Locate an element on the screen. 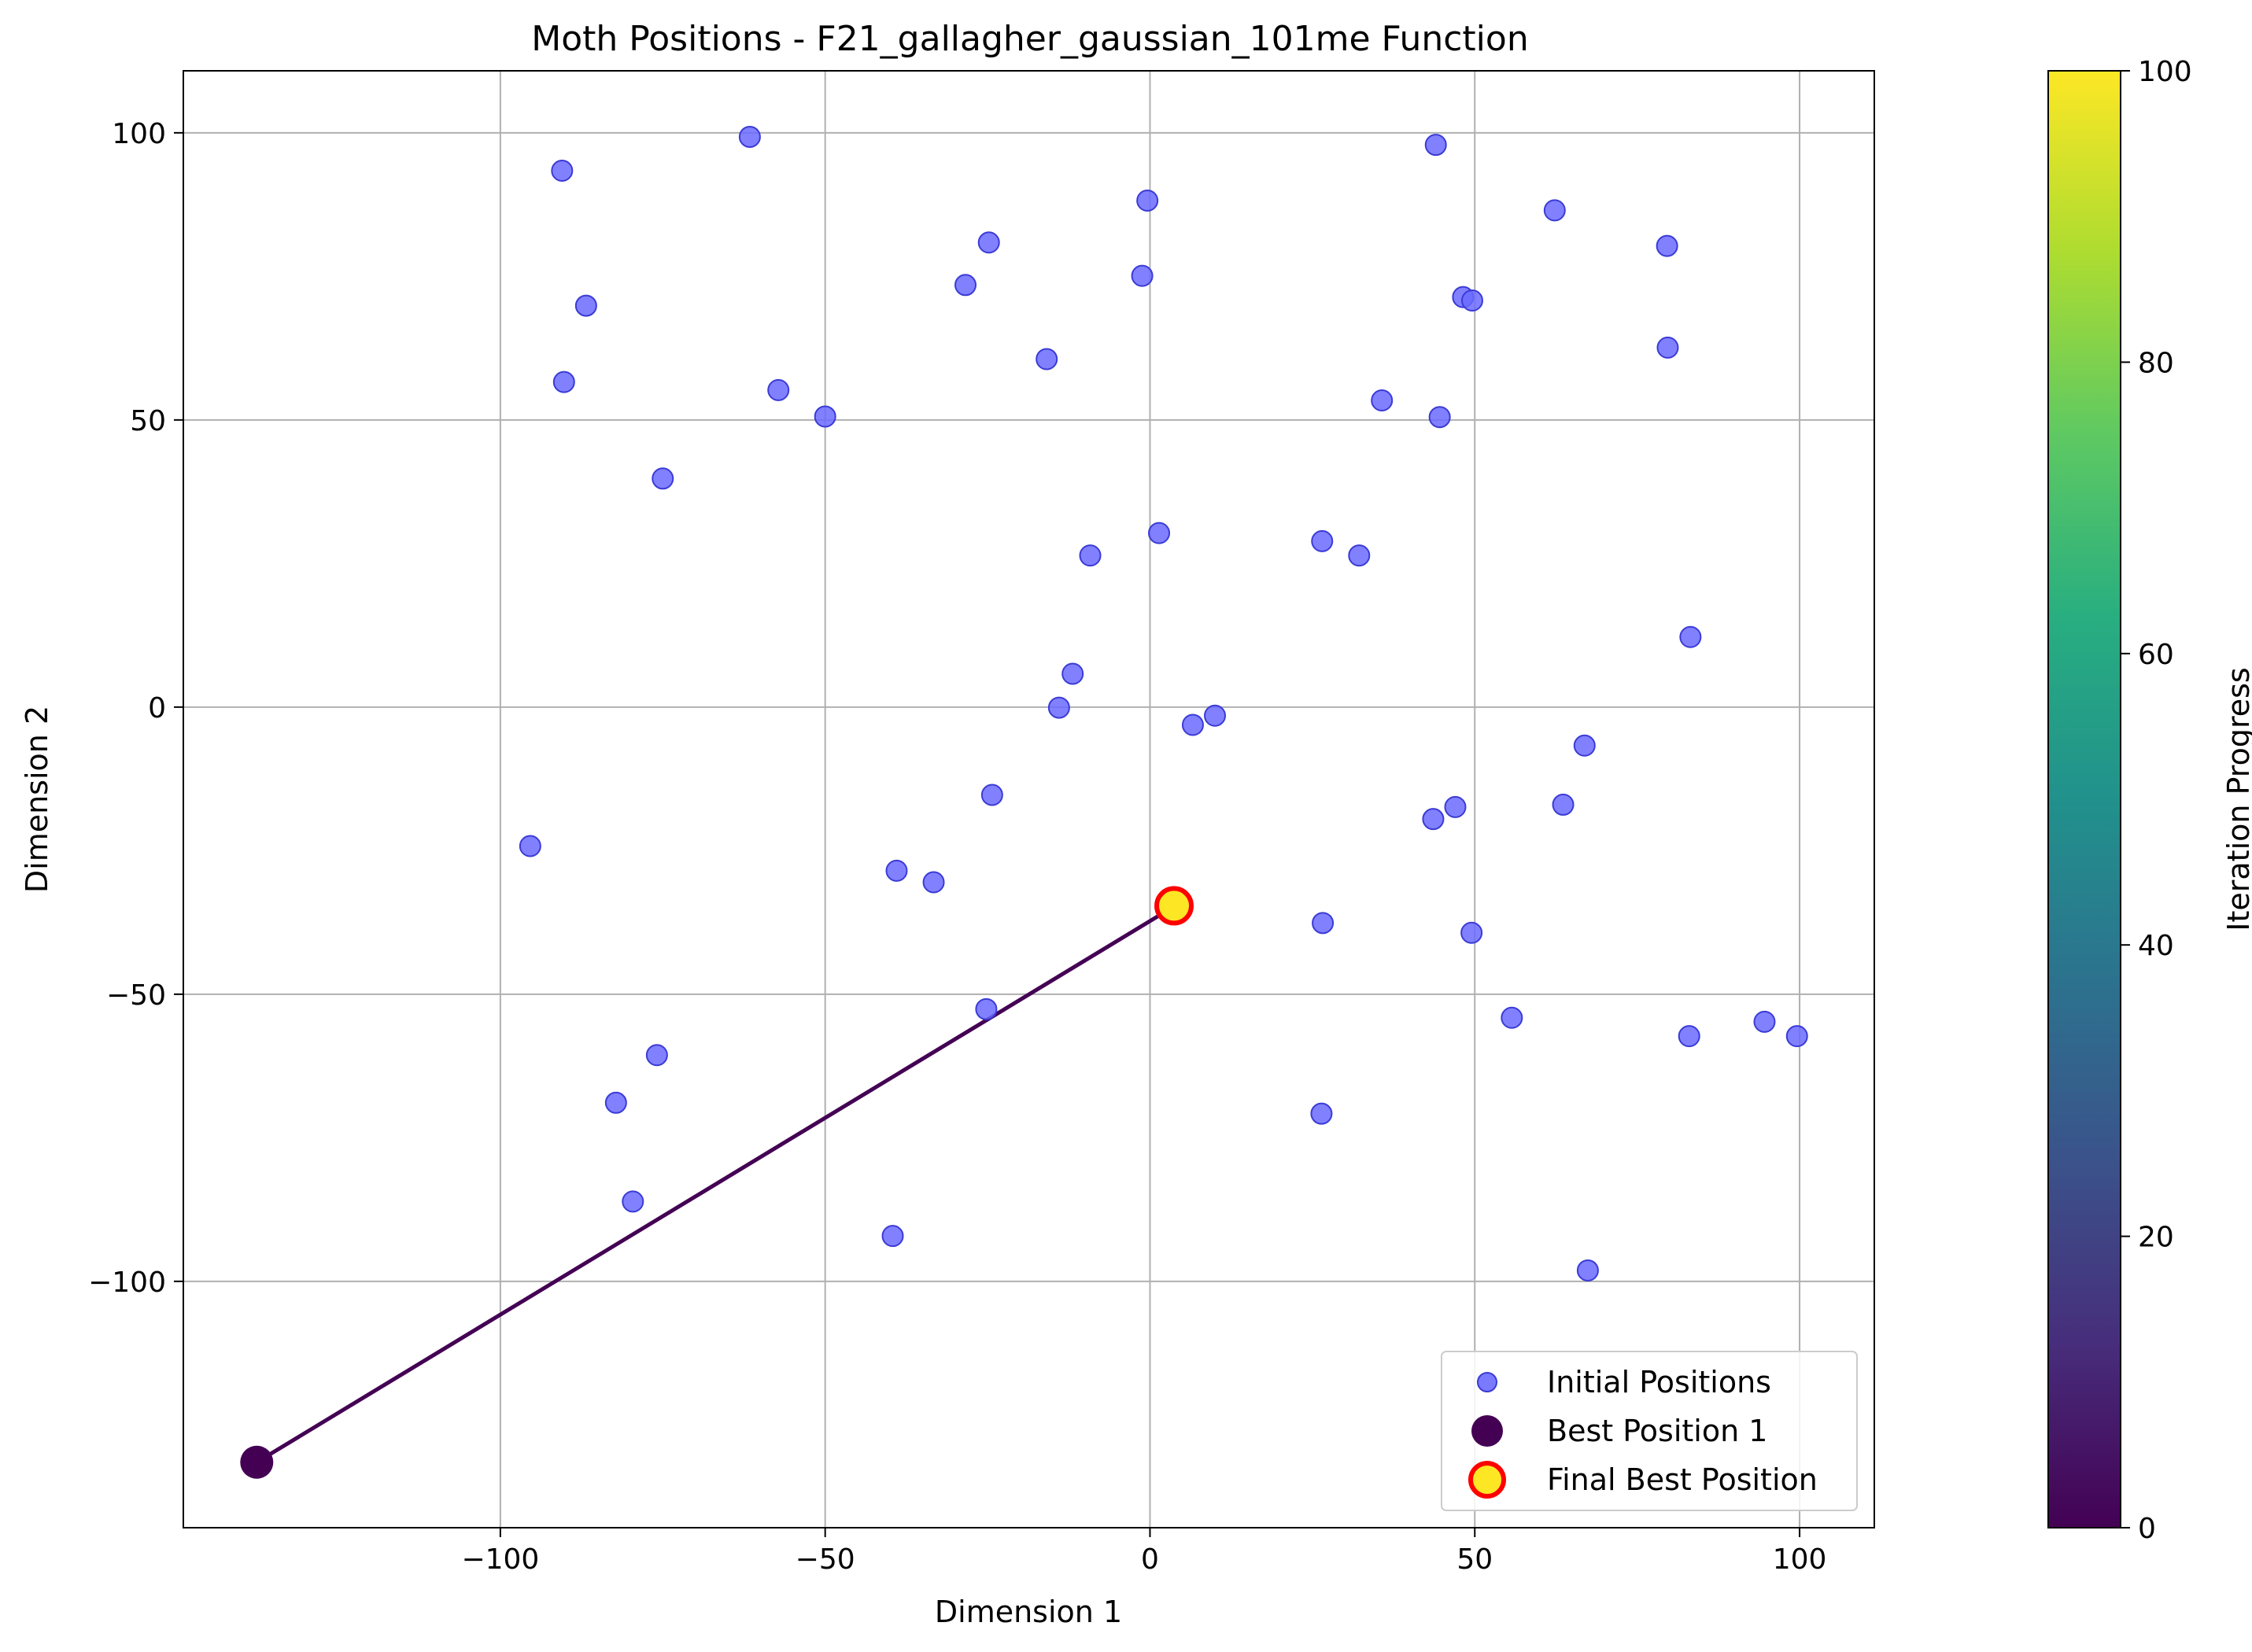 This screenshot has height=1652, width=2252. legend-label-initial: Initial Positions is located at coordinates (1659, 1382).